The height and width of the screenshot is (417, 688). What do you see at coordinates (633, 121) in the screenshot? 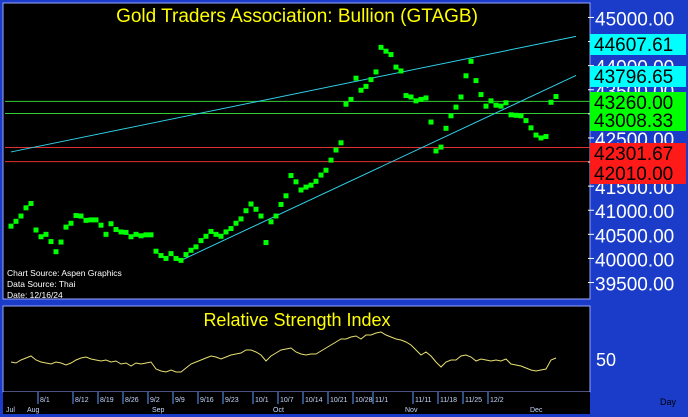
I see `price-label-value: 43008.33` at bounding box center [633, 121].